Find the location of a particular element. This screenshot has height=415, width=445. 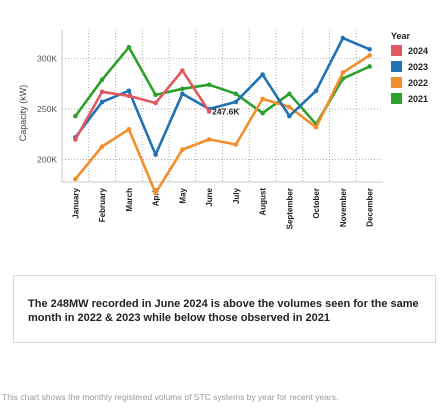

x-tick-label: September is located at coordinates (289, 208).